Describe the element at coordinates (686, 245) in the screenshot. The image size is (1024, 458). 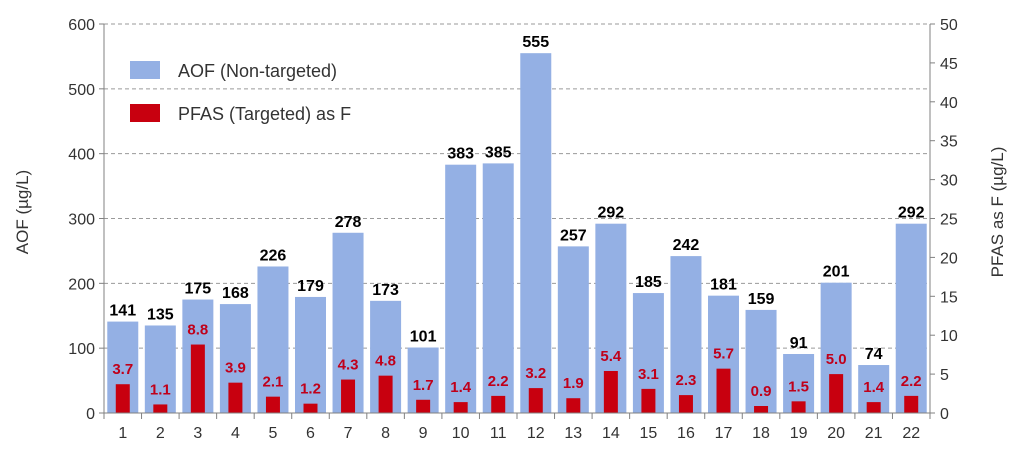
I see `aof-data-label: 242` at that location.